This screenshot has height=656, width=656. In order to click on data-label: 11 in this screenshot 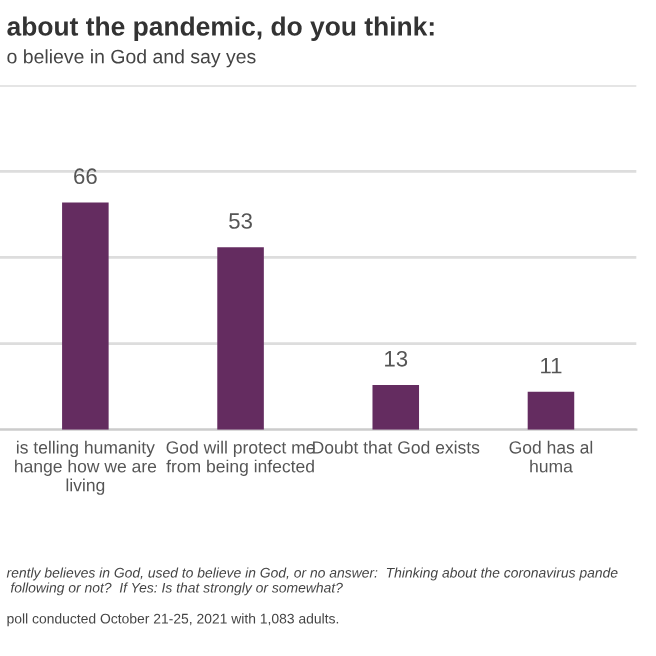, I will do `click(551, 366)`.